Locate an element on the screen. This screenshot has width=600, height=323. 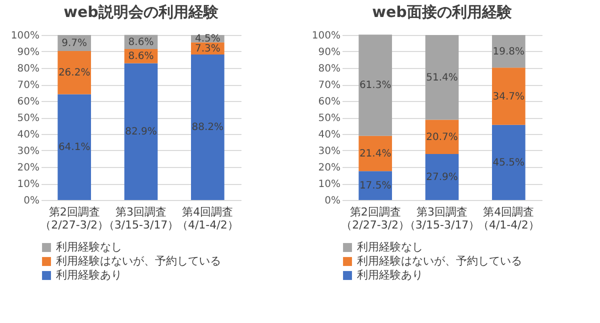
data-label: 88.2% is located at coordinates (208, 128).